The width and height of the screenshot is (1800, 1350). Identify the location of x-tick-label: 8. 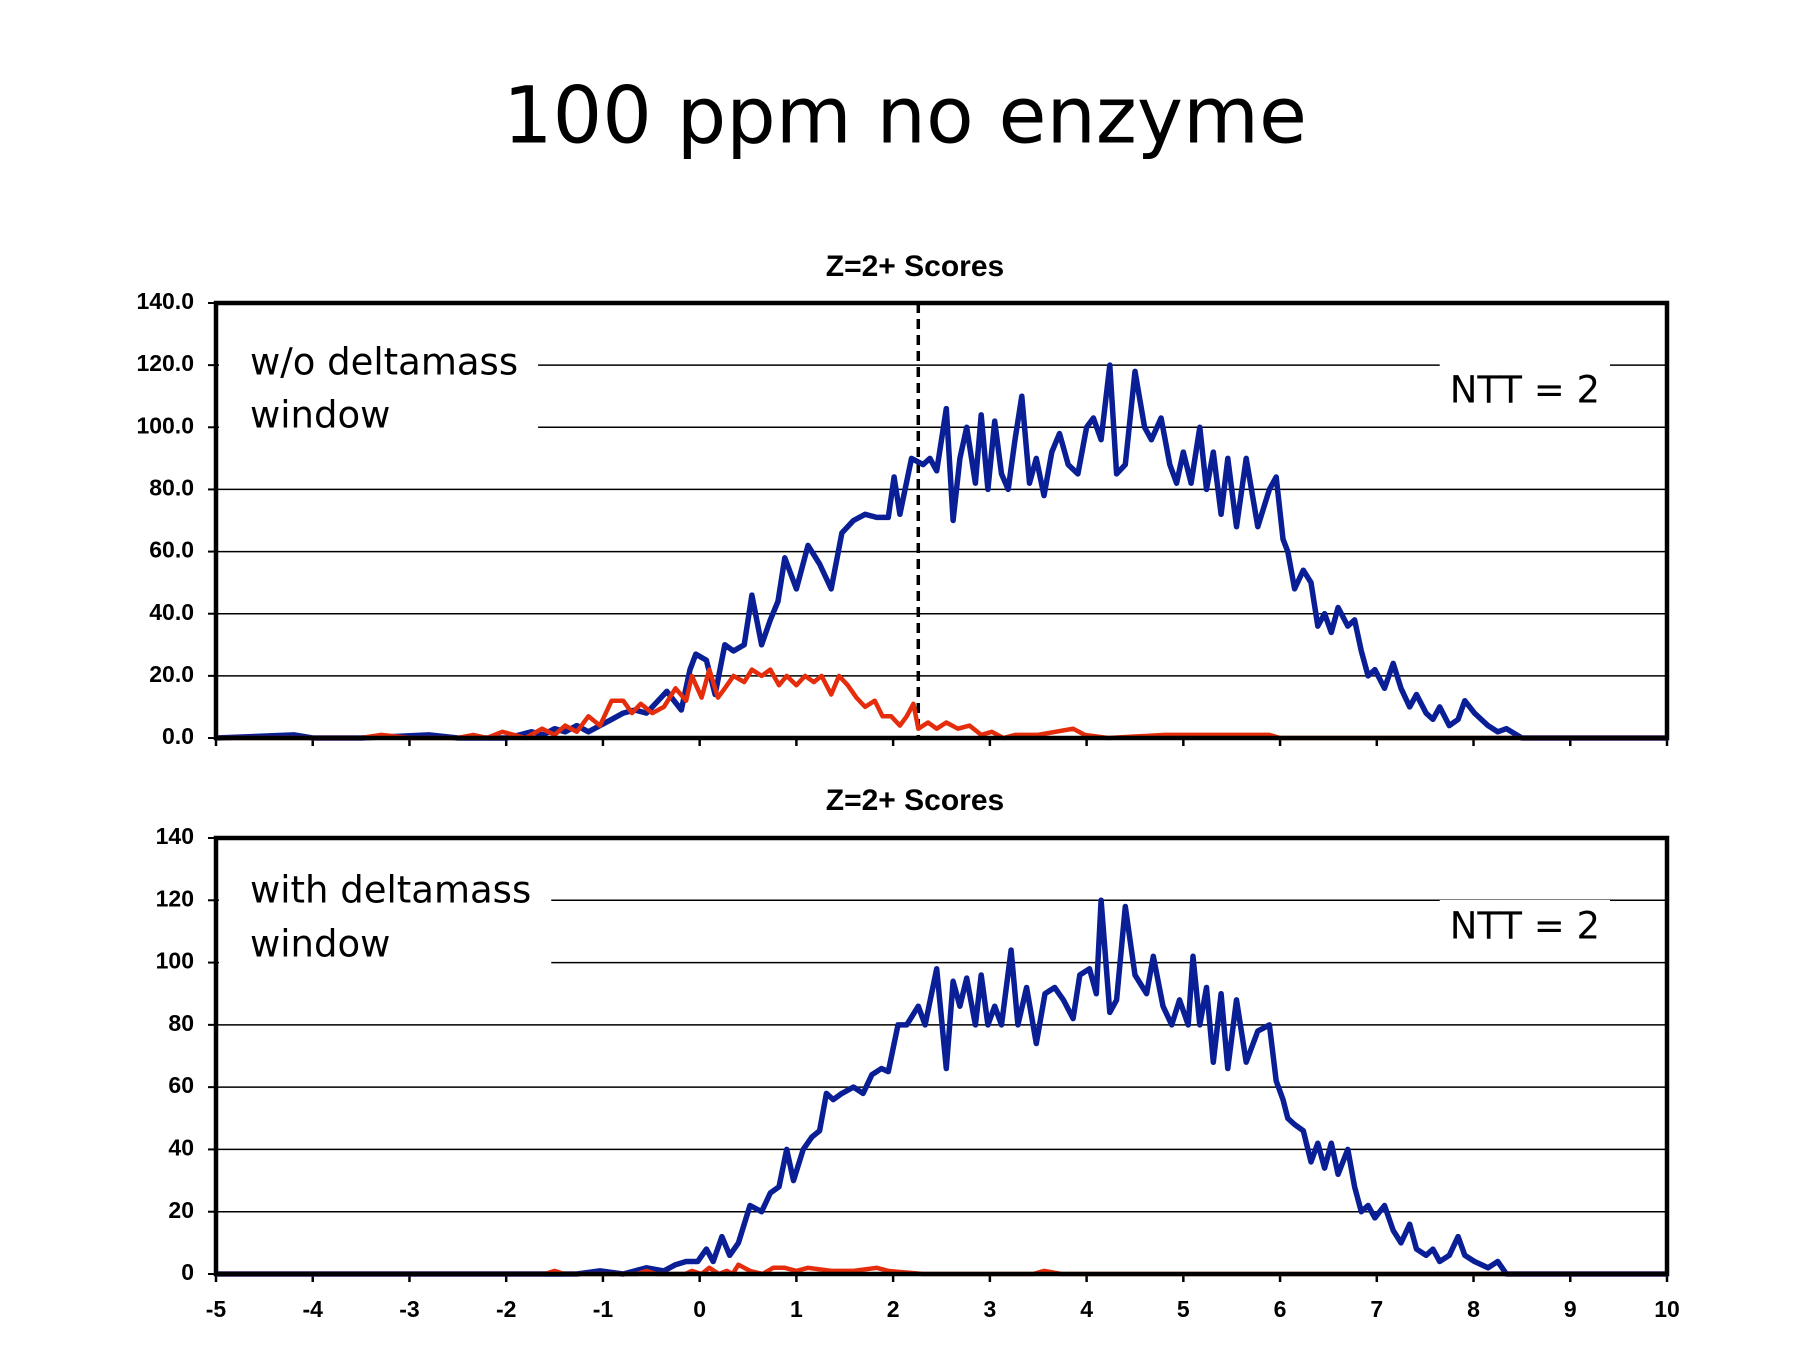
(1473, 1309).